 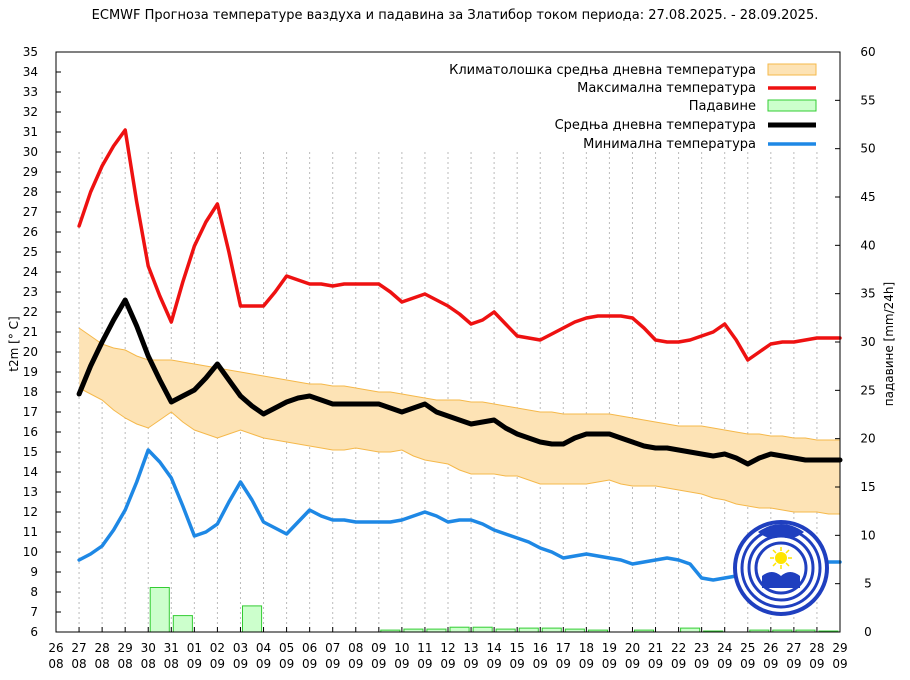 I want to click on y-left-tick-label: 25, so click(x=30, y=252).